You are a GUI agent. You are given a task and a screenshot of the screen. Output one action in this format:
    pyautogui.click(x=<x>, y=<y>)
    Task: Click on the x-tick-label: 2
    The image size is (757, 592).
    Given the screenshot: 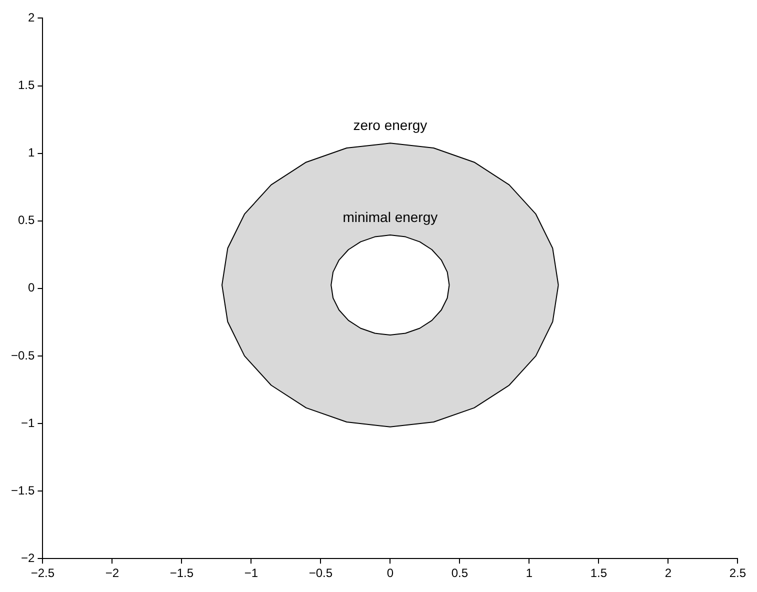 What is the action you would take?
    pyautogui.click(x=668, y=573)
    